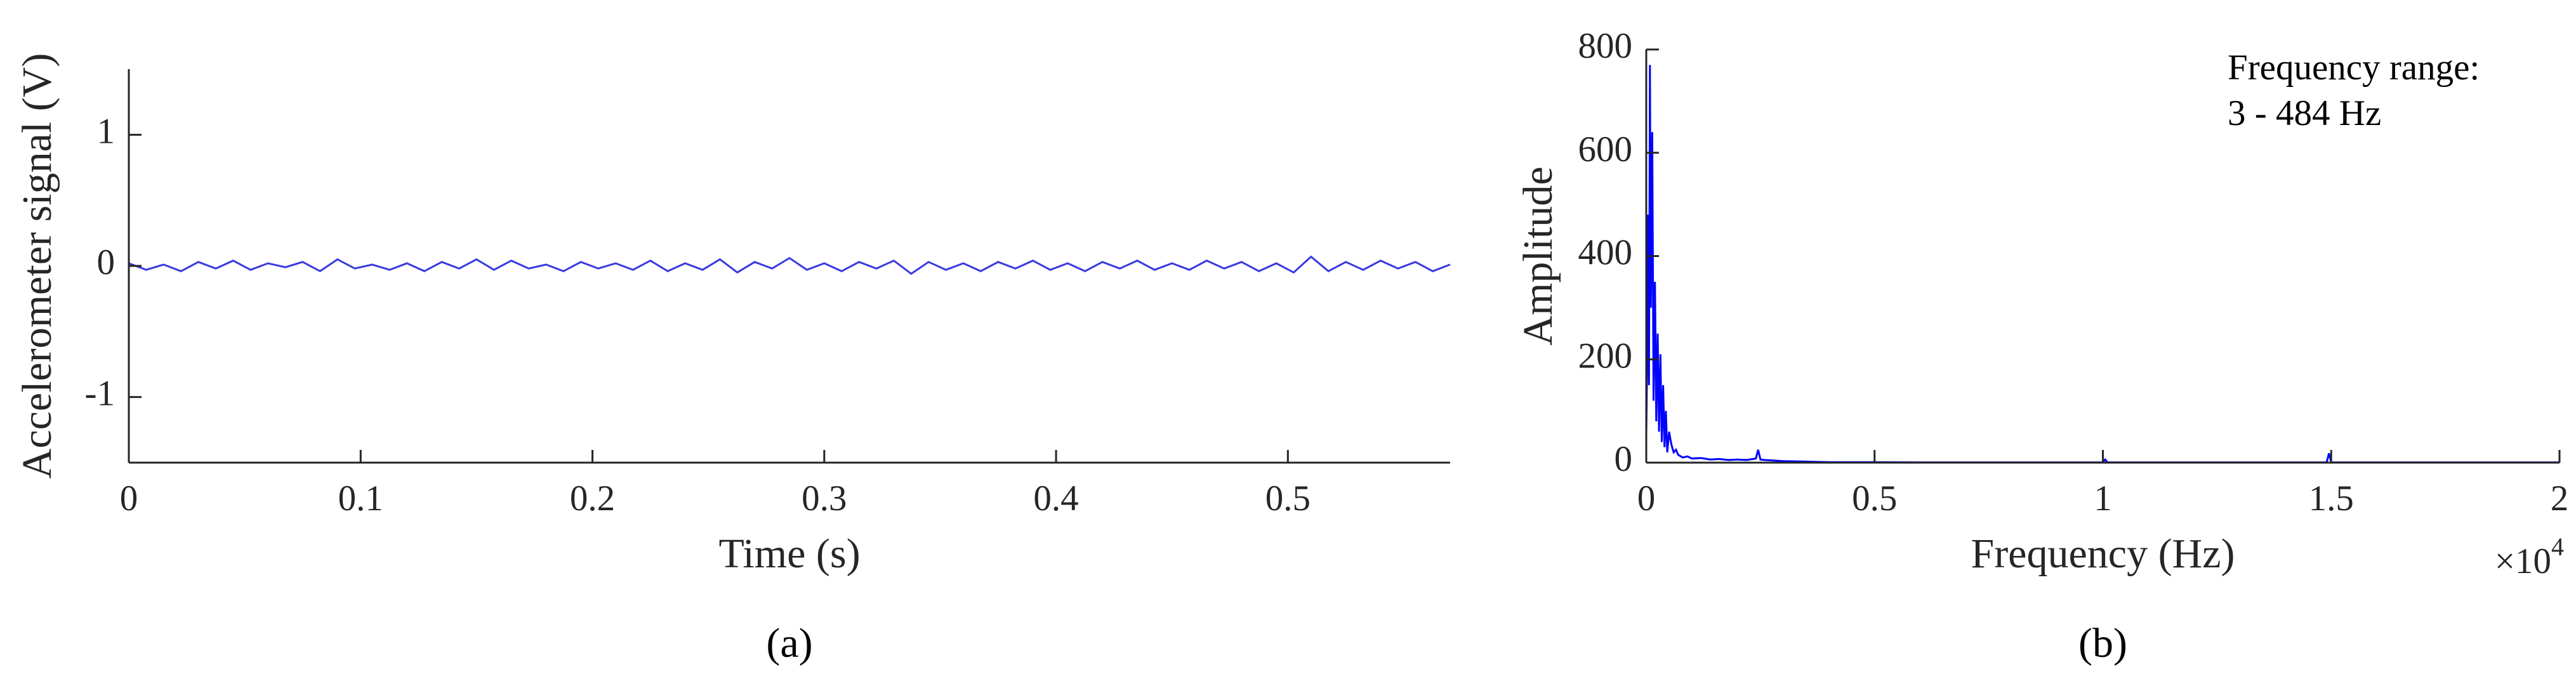  I want to click on y-tick-label: 200, so click(1606, 356).